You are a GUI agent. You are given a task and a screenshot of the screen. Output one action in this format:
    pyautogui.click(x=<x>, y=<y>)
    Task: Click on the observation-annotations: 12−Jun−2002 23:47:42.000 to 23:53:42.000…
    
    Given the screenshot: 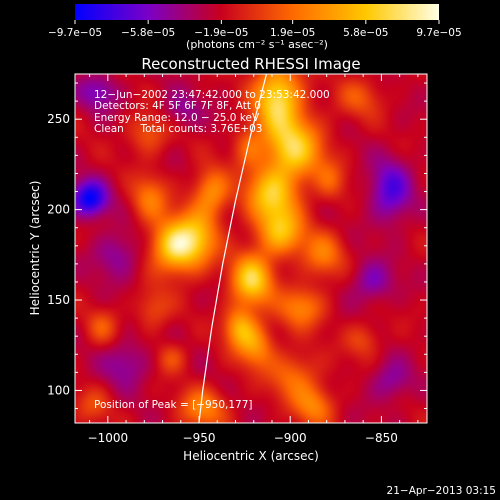 What is the action you would take?
    pyautogui.click(x=212, y=112)
    